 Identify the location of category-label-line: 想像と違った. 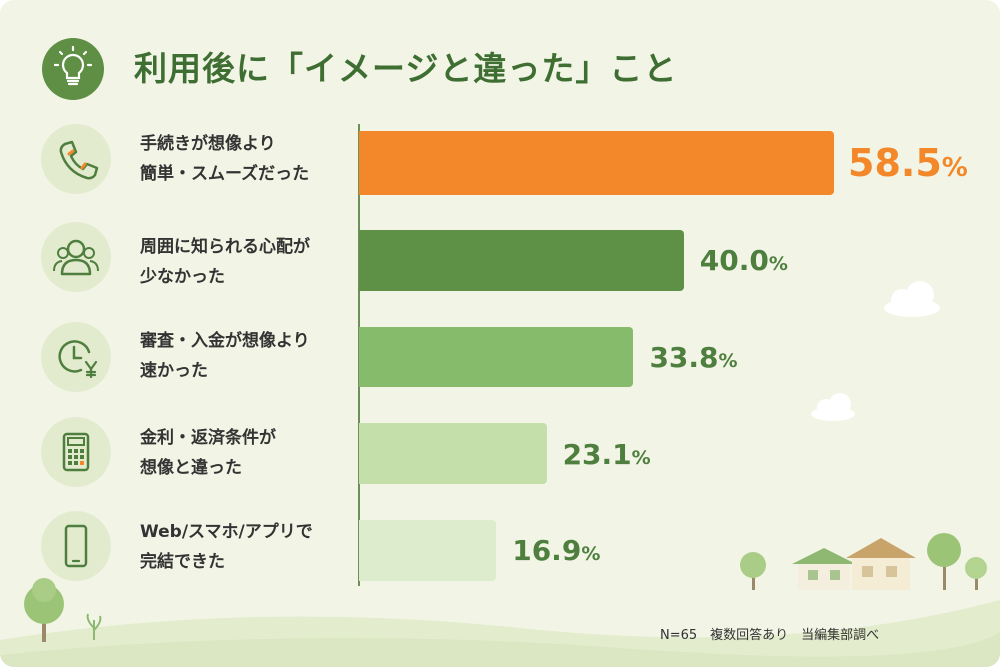
(191, 468).